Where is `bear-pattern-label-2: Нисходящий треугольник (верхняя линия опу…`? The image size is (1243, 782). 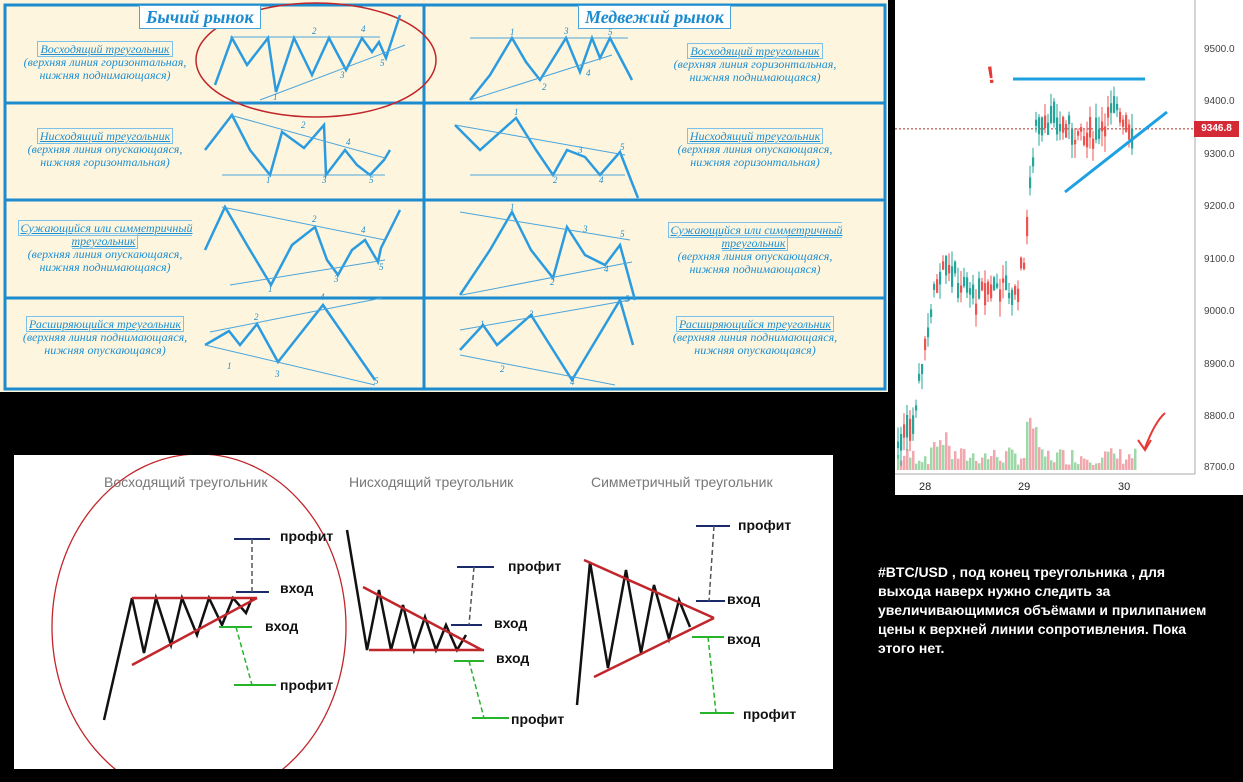
bear-pattern-label-2: Нисходящий треугольник (верхняя линия опу… is located at coordinates (755, 148).